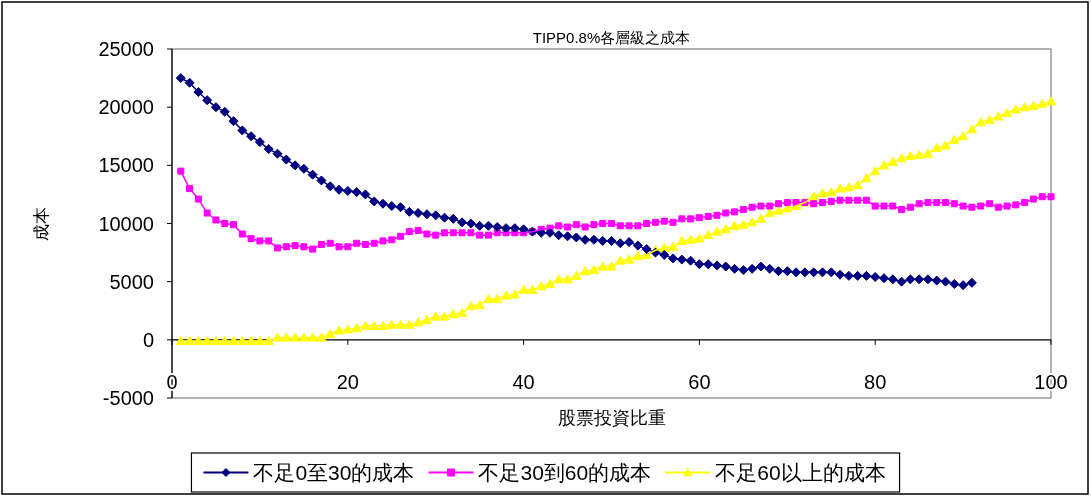  I want to click on legend-label: 不足0至30的成本, so click(334, 472).